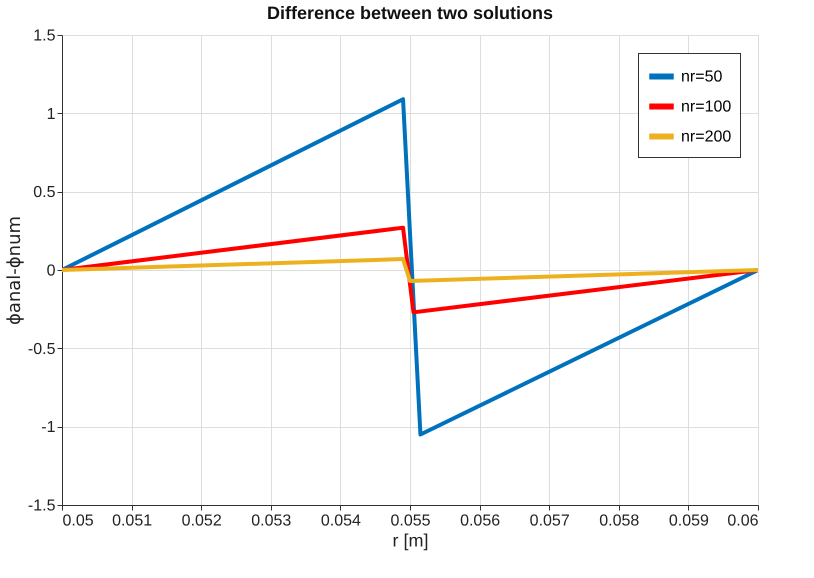 This screenshot has width=814, height=578. I want to click on x-tick-label: 0.059, so click(689, 521).